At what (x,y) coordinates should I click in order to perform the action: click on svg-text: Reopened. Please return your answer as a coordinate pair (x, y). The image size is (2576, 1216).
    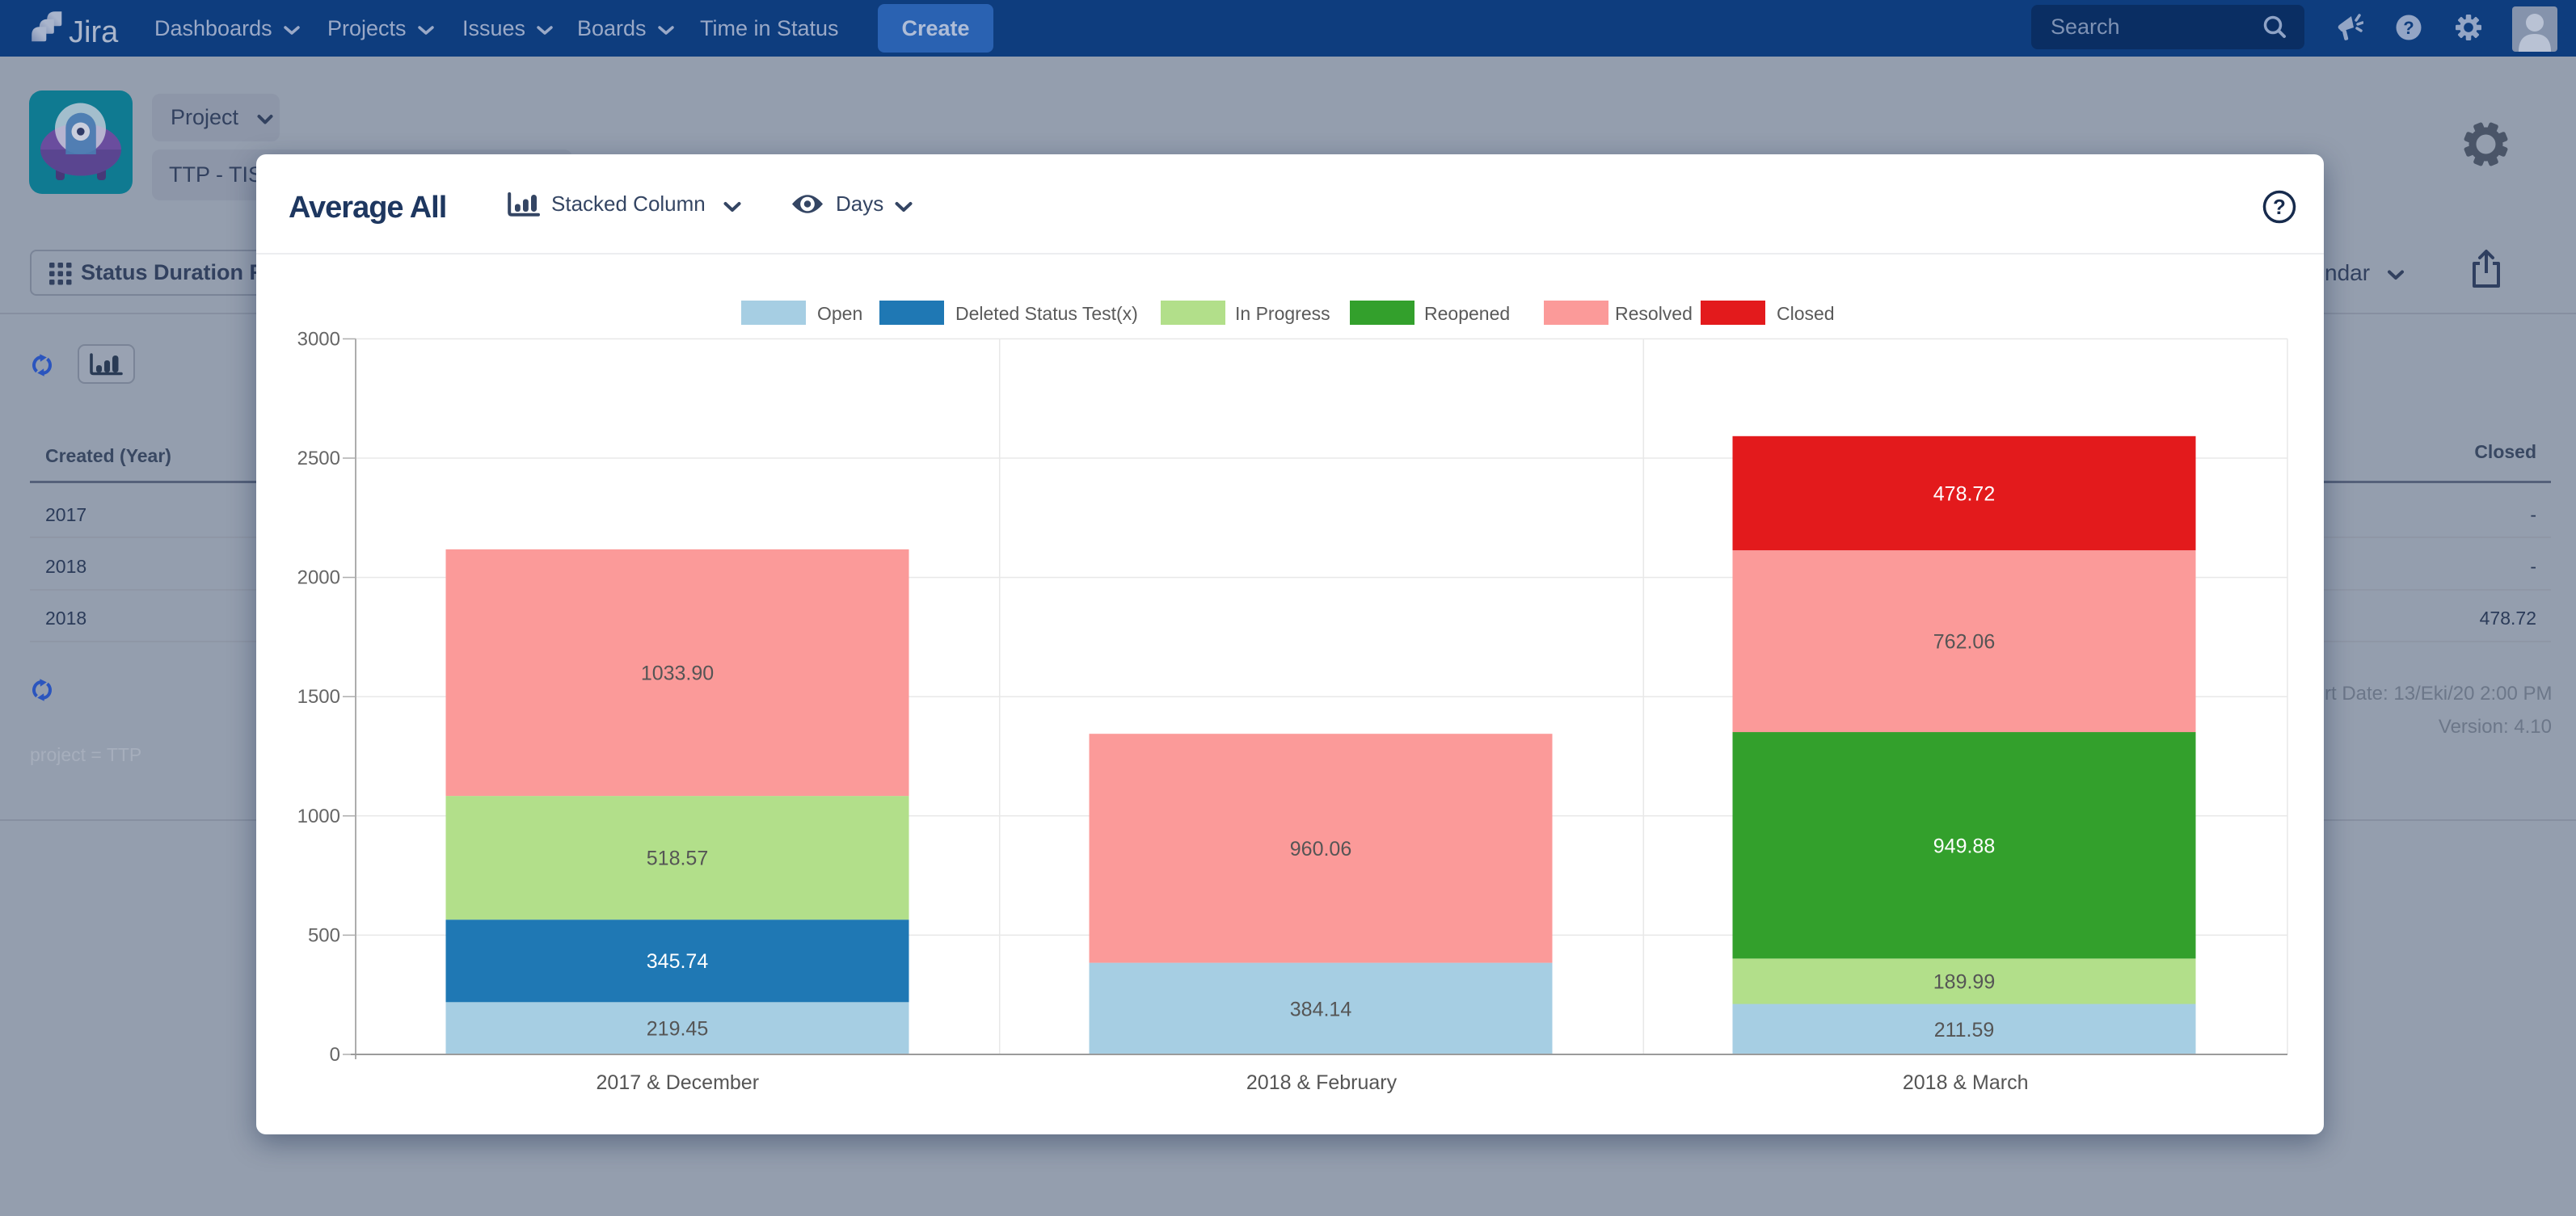
    Looking at the image, I should click on (1467, 314).